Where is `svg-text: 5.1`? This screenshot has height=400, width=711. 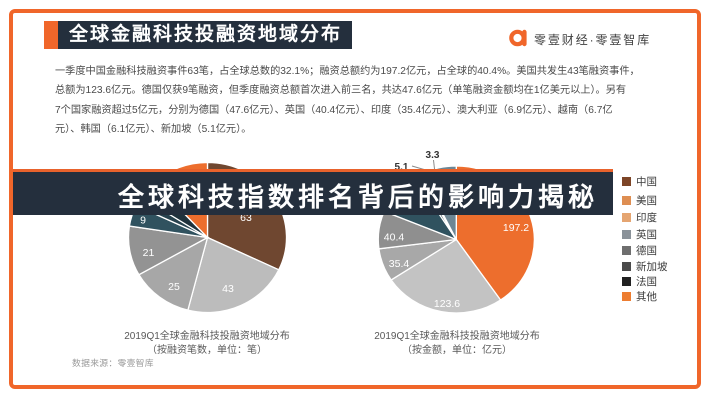
svg-text: 5.1 is located at coordinates (402, 167).